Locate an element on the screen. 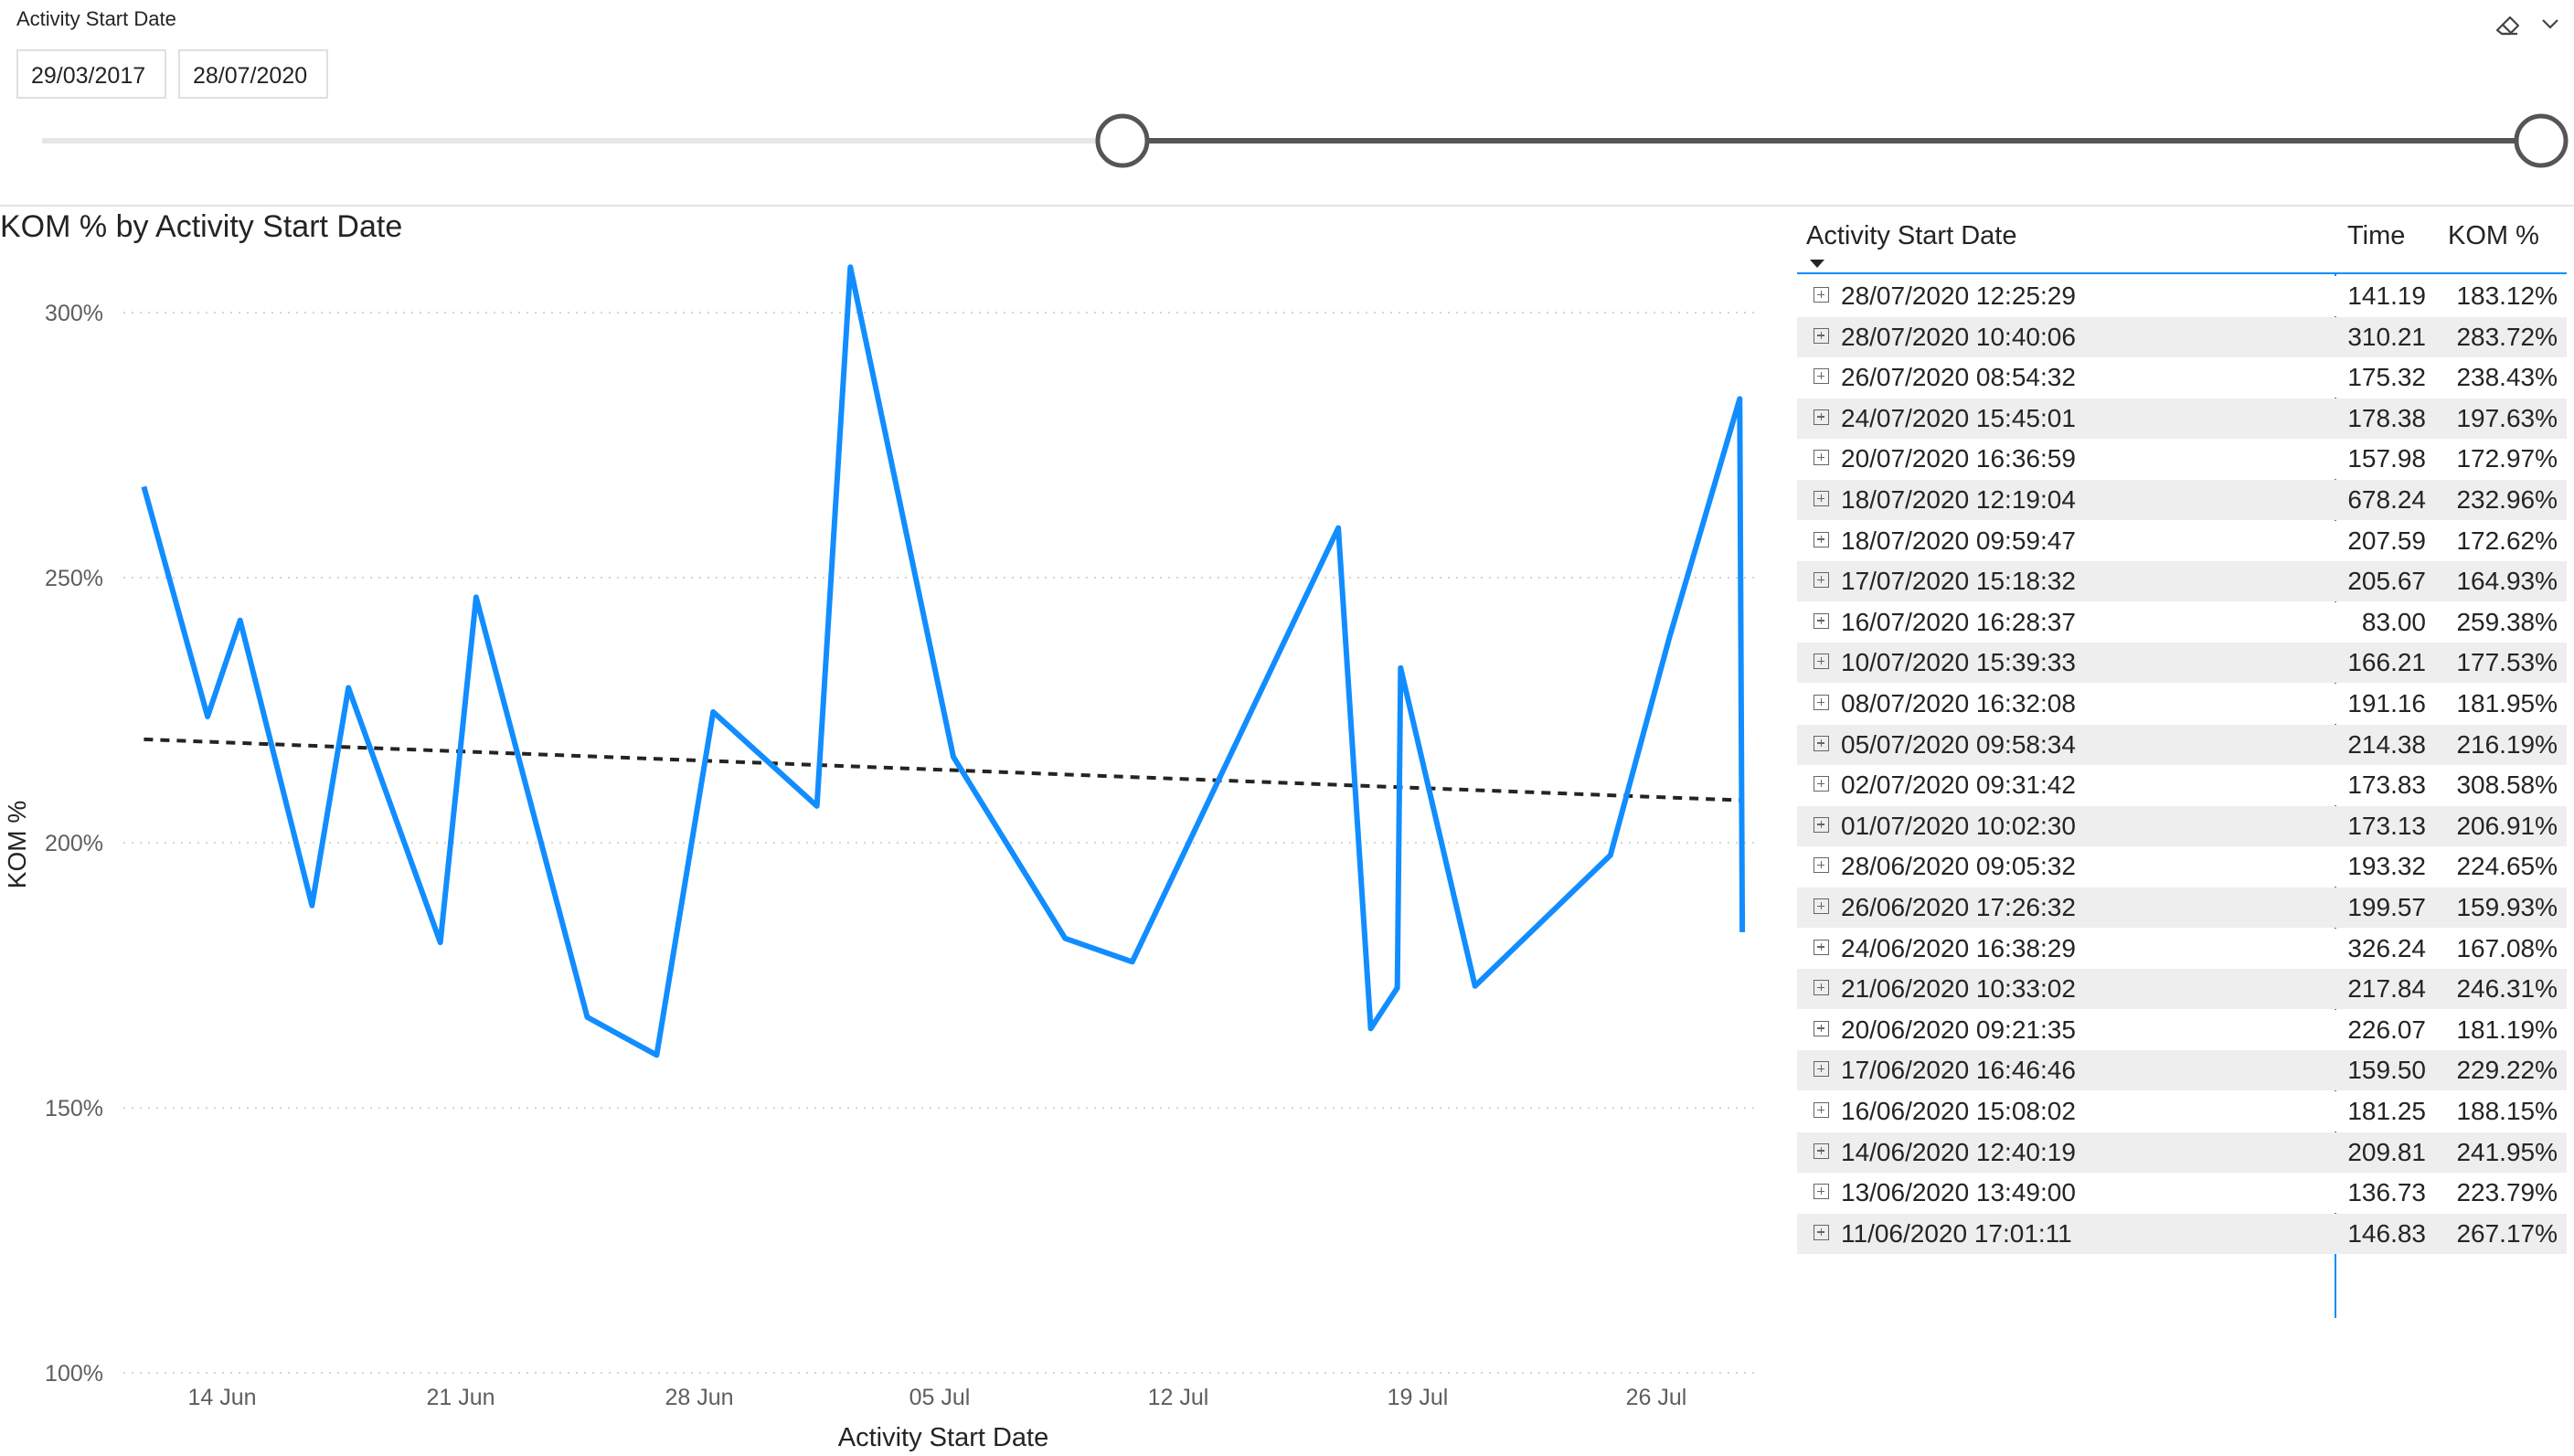  table-row: 28/06/2020 09:05:32 193.32 224.65% is located at coordinates (2182, 867).